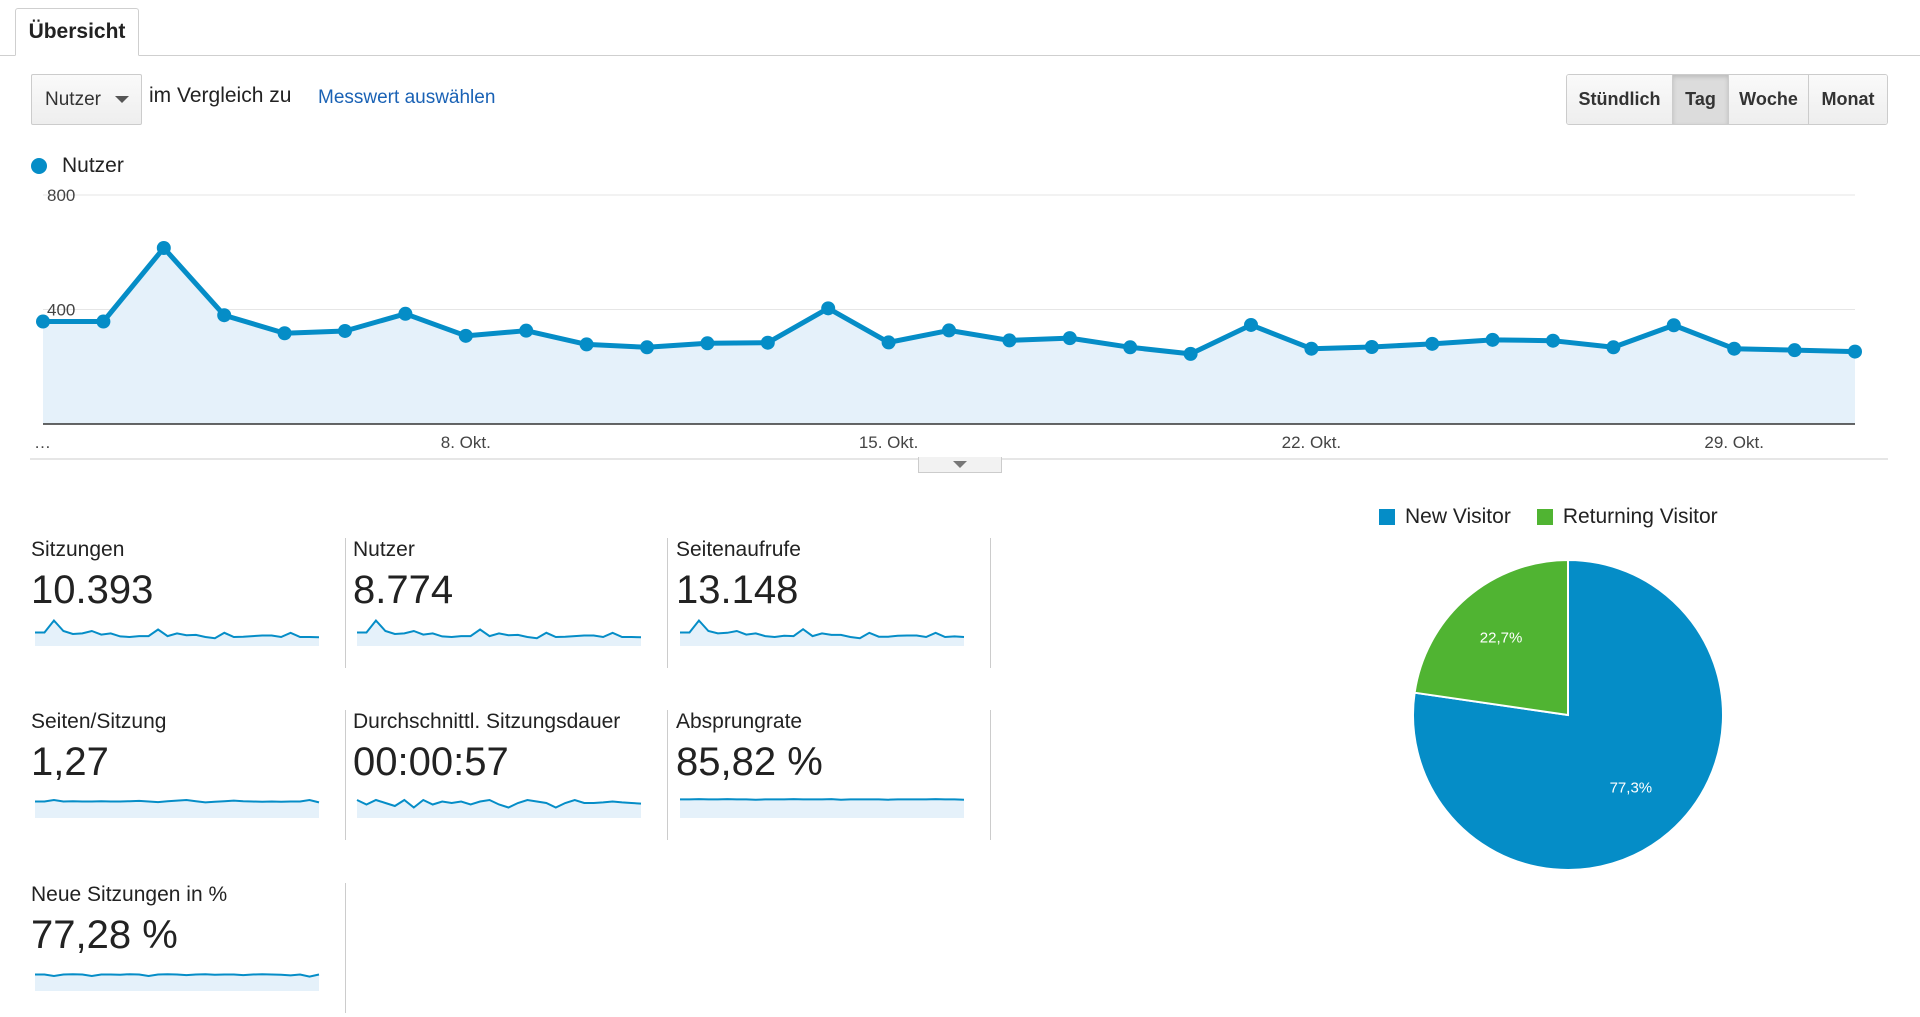  I want to click on compare-label: im Vergleich zu, so click(220, 95).